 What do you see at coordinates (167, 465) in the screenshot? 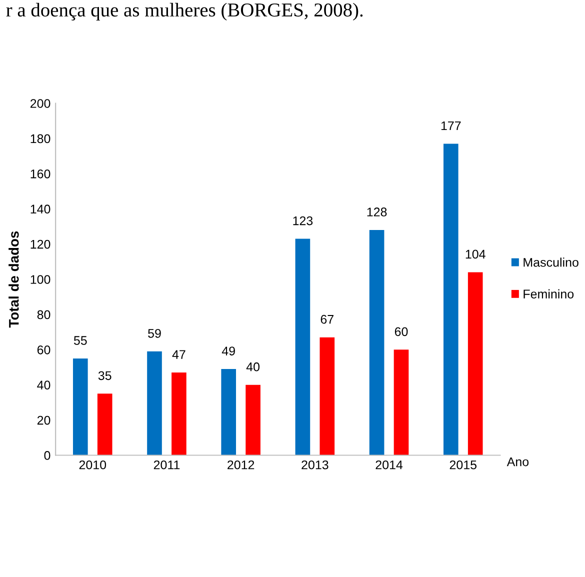
I see `x-tick-label: 2011` at bounding box center [167, 465].